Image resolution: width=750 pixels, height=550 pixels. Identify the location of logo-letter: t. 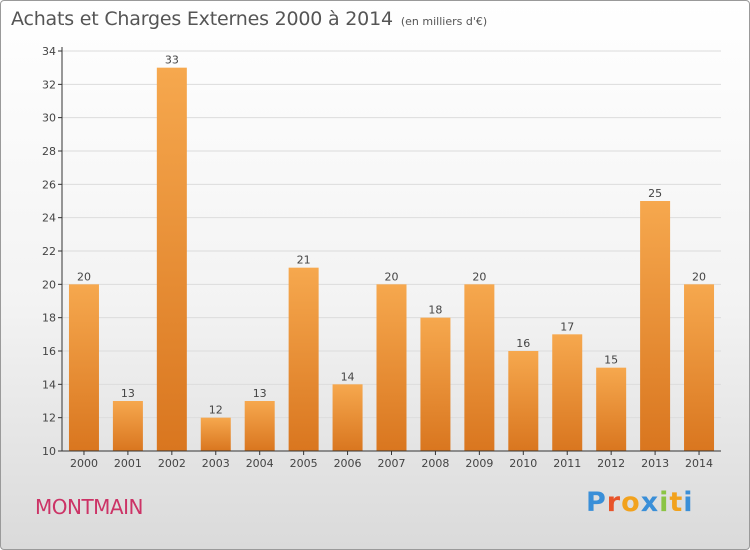
(676, 502).